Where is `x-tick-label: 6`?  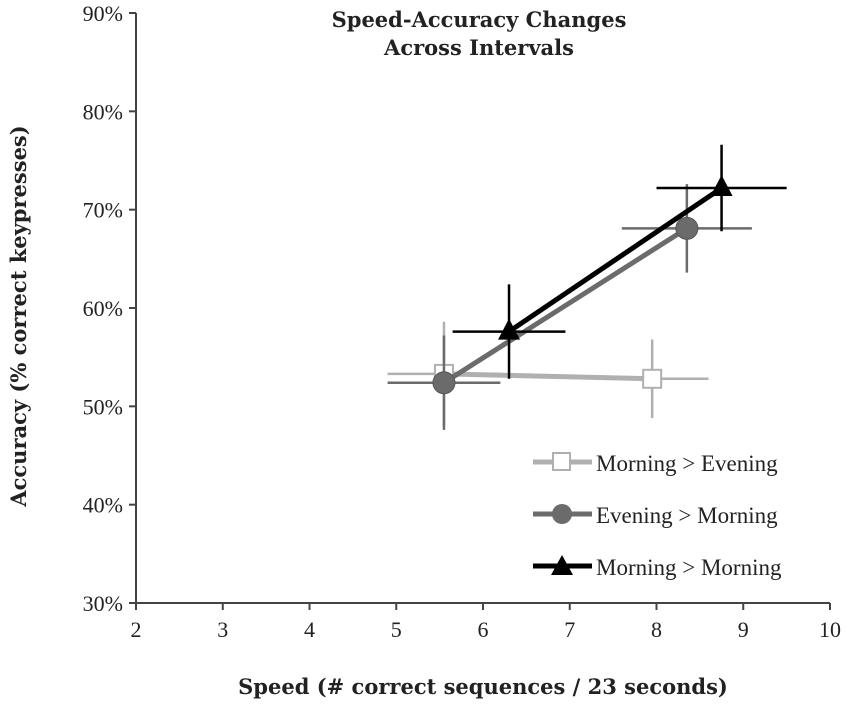 x-tick-label: 6 is located at coordinates (483, 629).